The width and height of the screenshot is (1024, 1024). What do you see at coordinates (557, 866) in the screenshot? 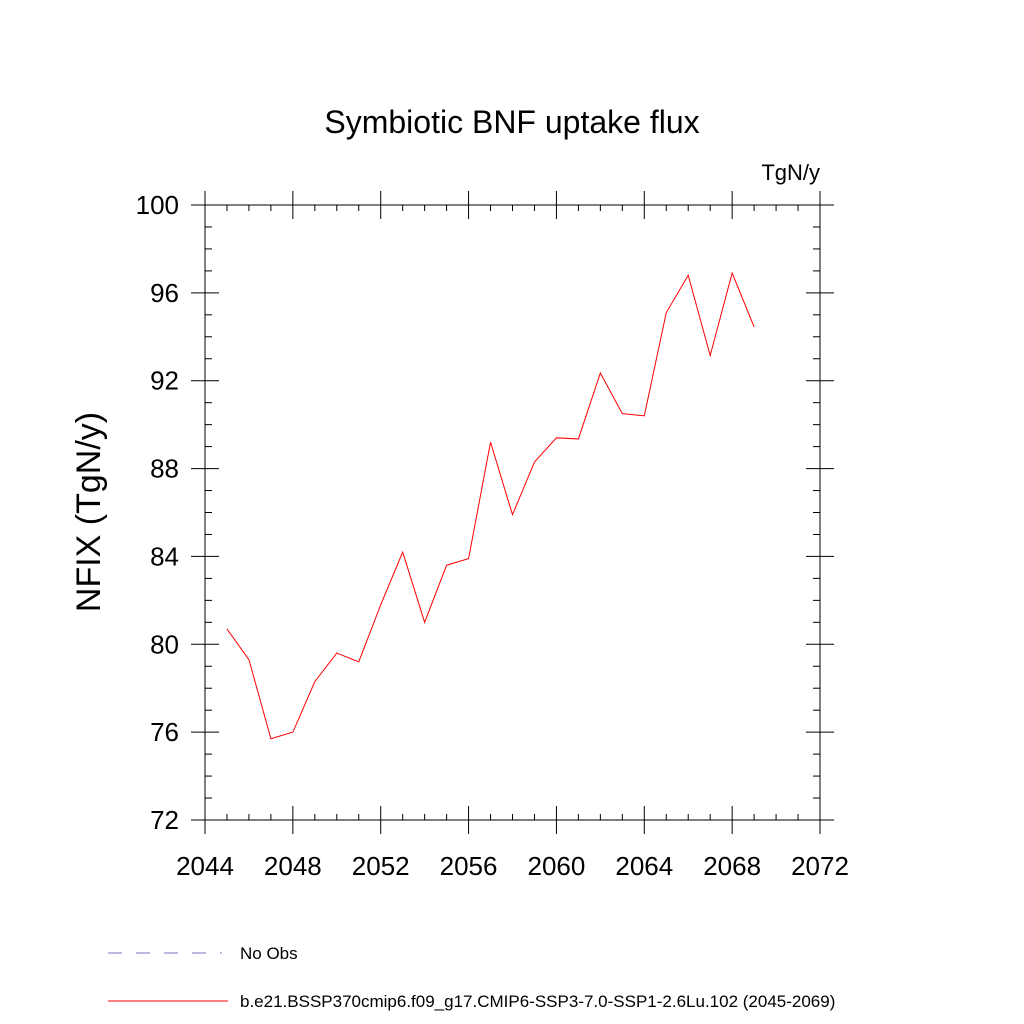
I see `x-tick-label: 2060` at bounding box center [557, 866].